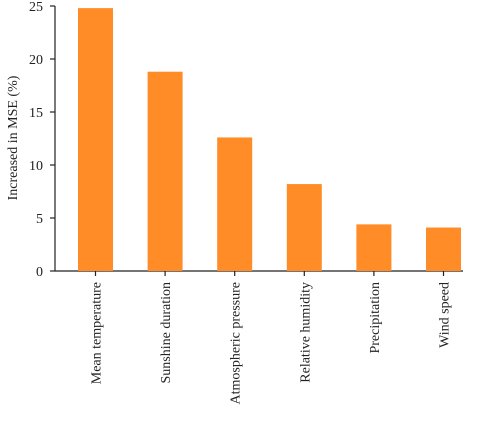  What do you see at coordinates (39, 272) in the screenshot?
I see `y-tick-label: 0` at bounding box center [39, 272].